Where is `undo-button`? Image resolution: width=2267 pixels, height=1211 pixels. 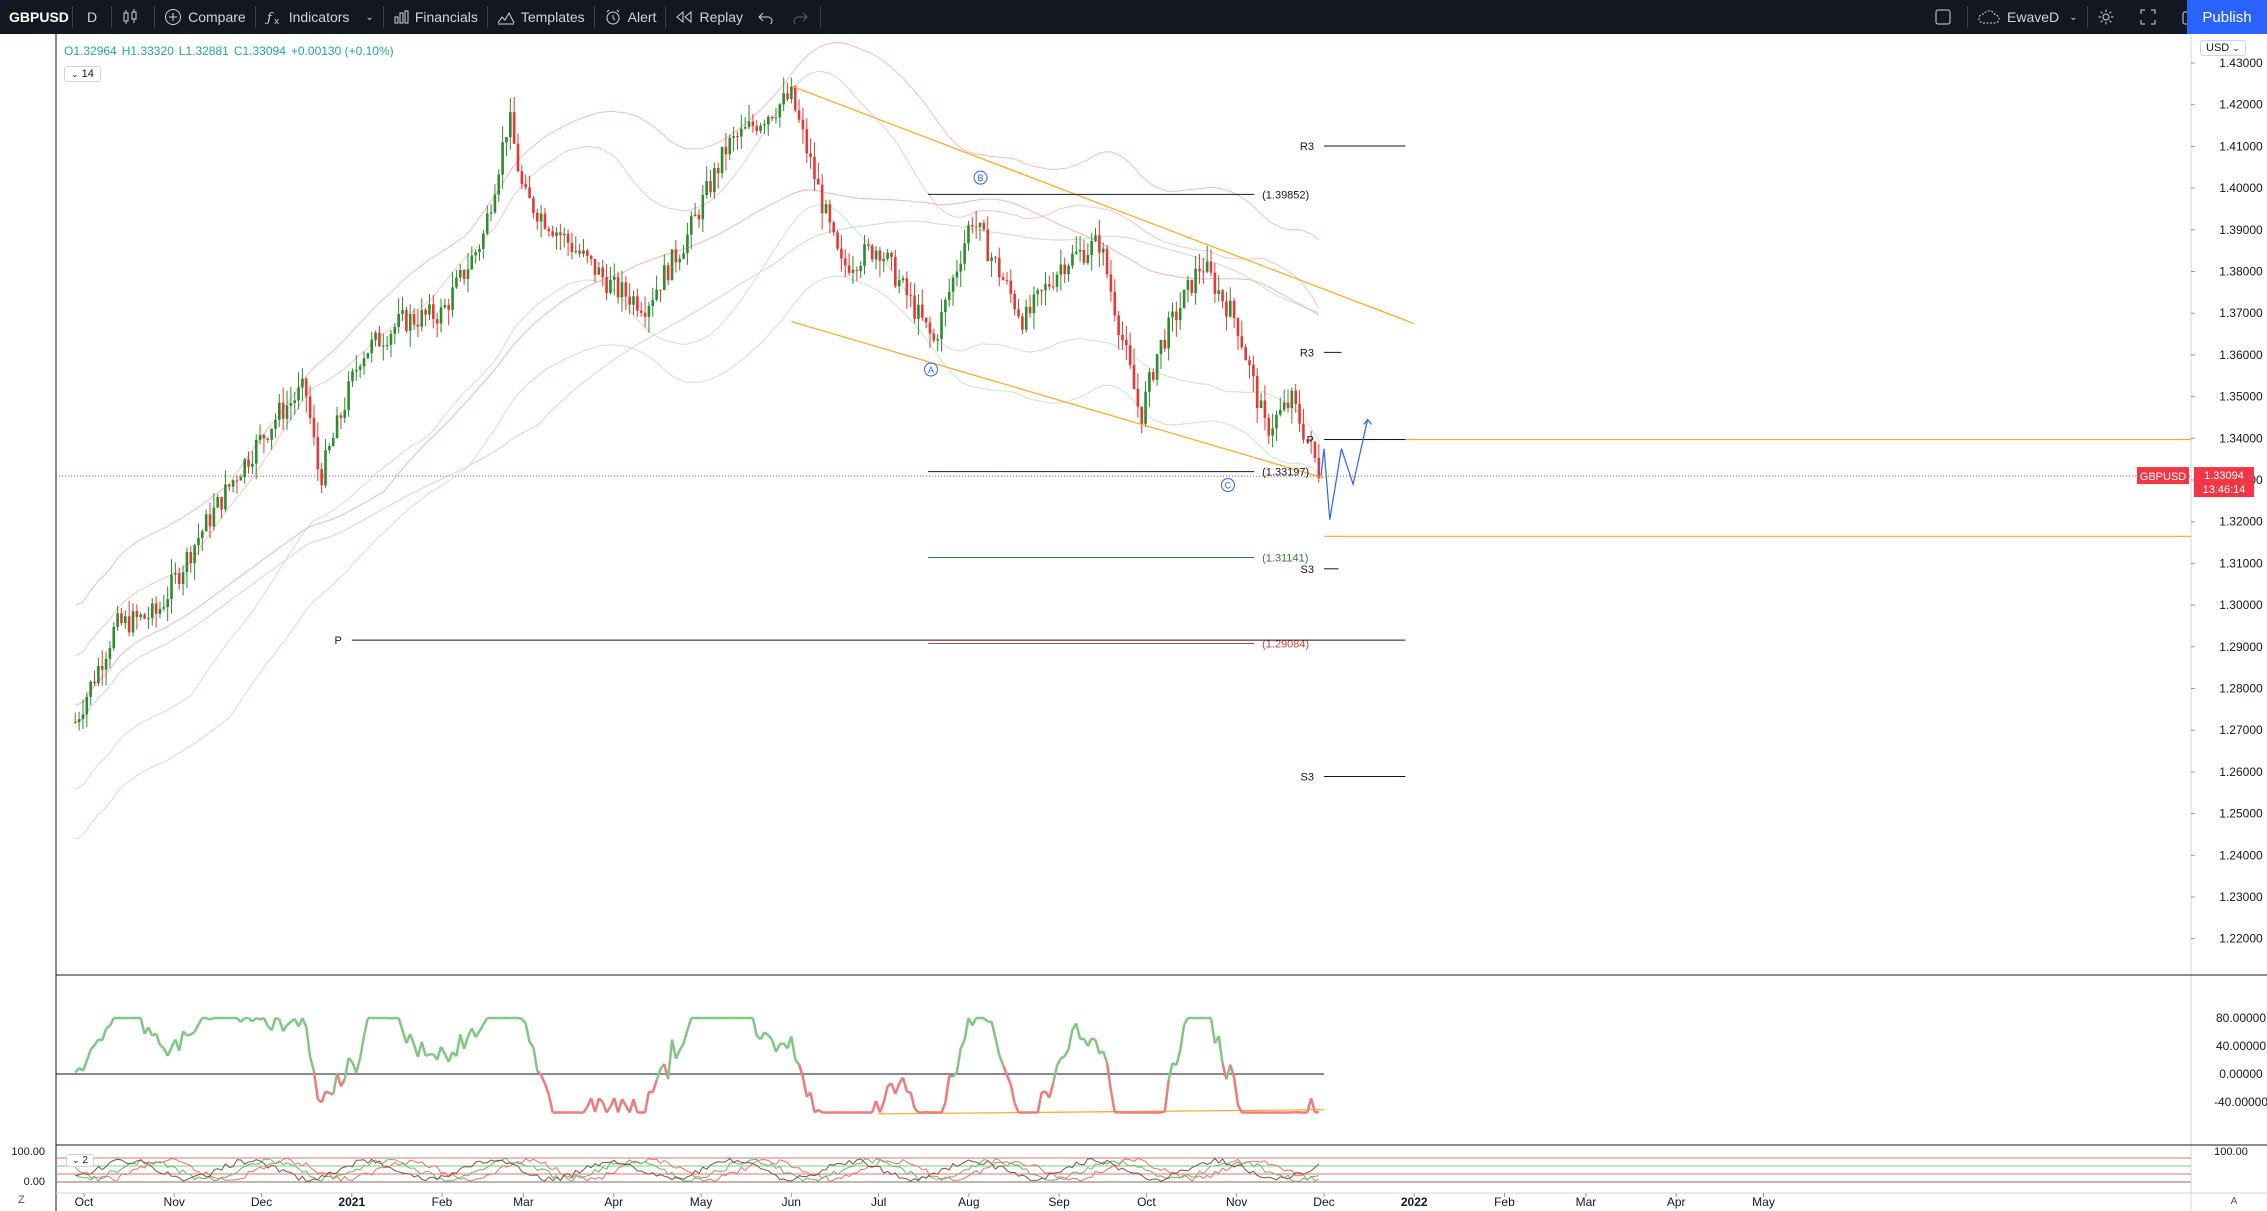 undo-button is located at coordinates (769, 17).